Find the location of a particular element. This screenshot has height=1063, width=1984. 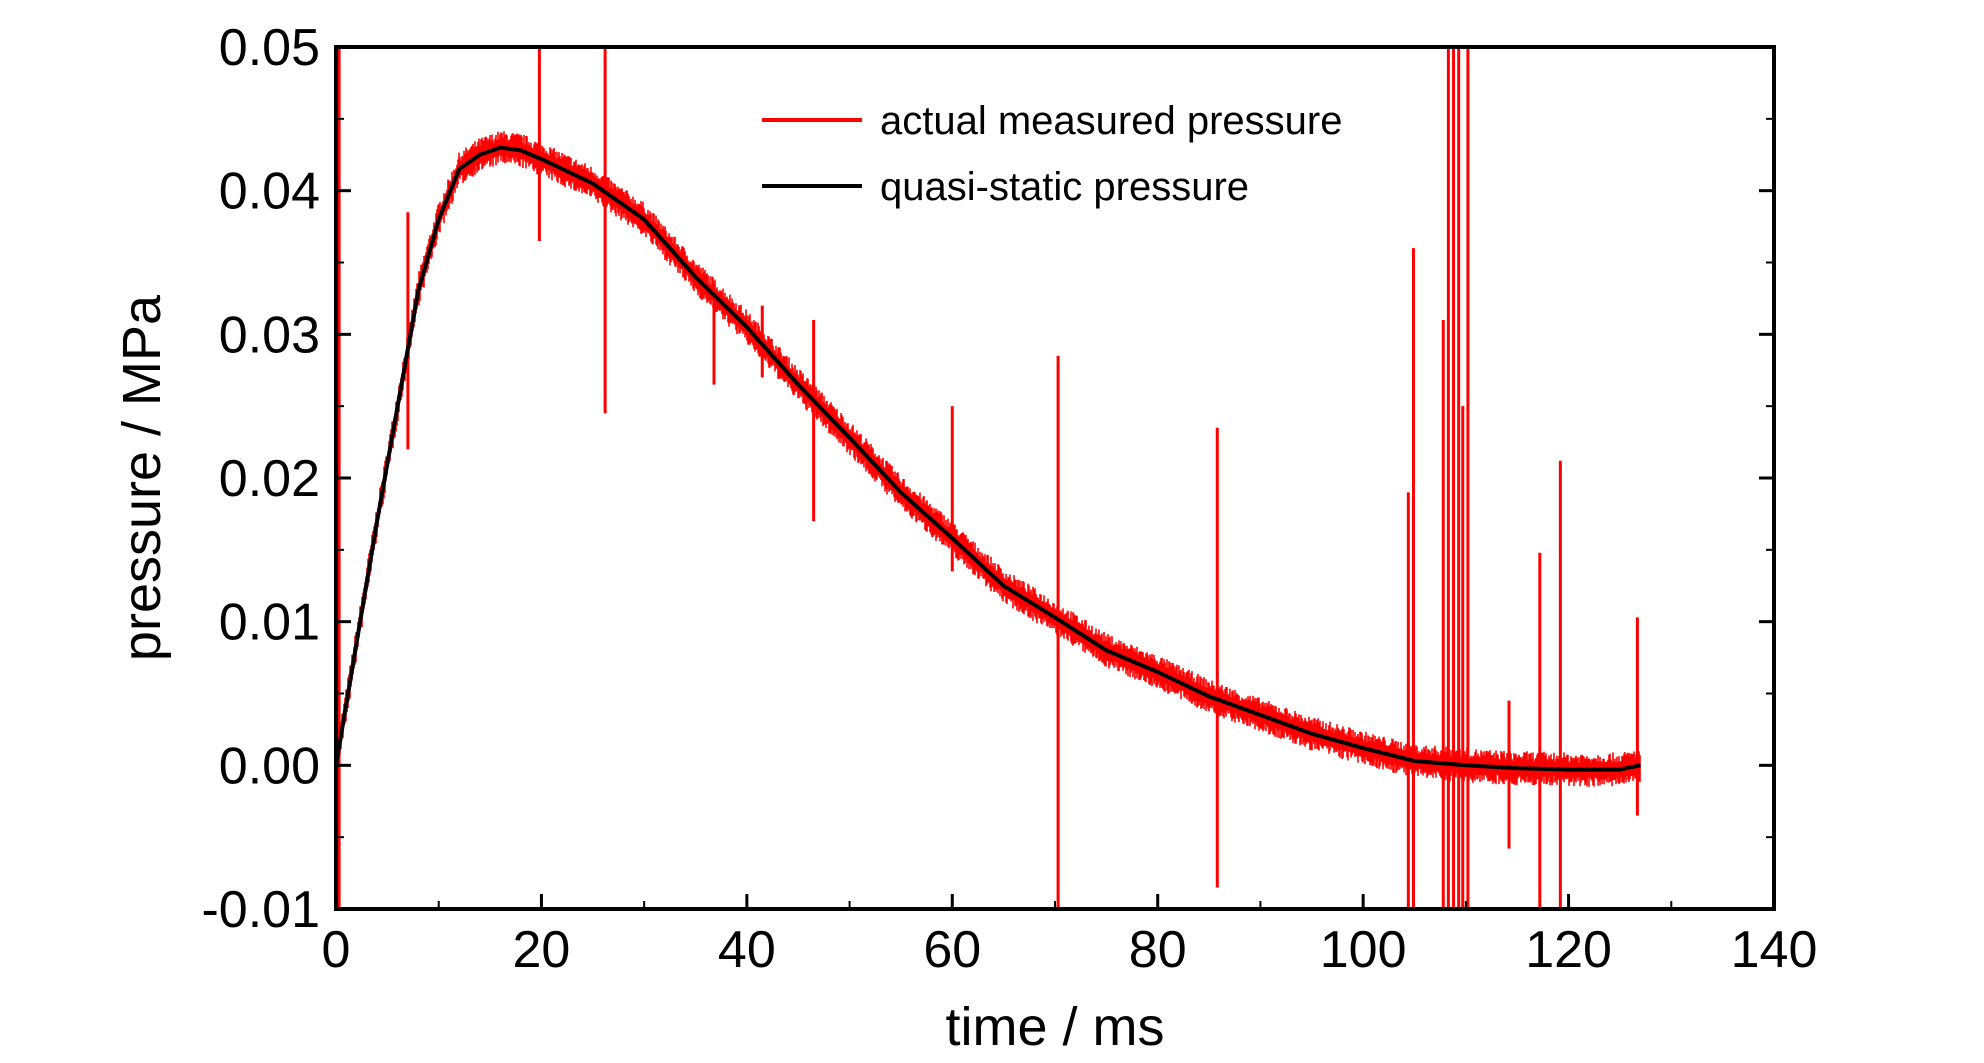

y-tick-label-2: 0.01 is located at coordinates (269, 623).